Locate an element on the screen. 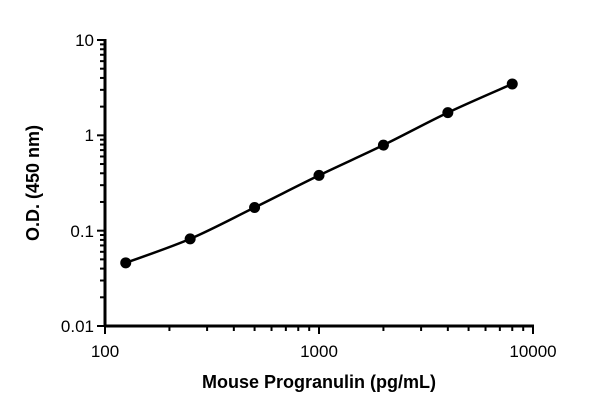  y-tick-label-10: 10 is located at coordinates (84, 40).